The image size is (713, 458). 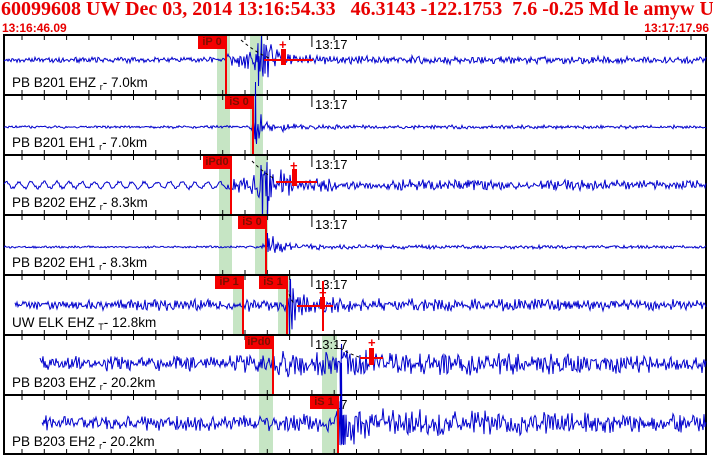 I want to click on trace-panel-uw-elk-ehz: 13:17 iP 1 iS 1 + UW ELK EHZ T- 12.8km, so click(x=355, y=305).